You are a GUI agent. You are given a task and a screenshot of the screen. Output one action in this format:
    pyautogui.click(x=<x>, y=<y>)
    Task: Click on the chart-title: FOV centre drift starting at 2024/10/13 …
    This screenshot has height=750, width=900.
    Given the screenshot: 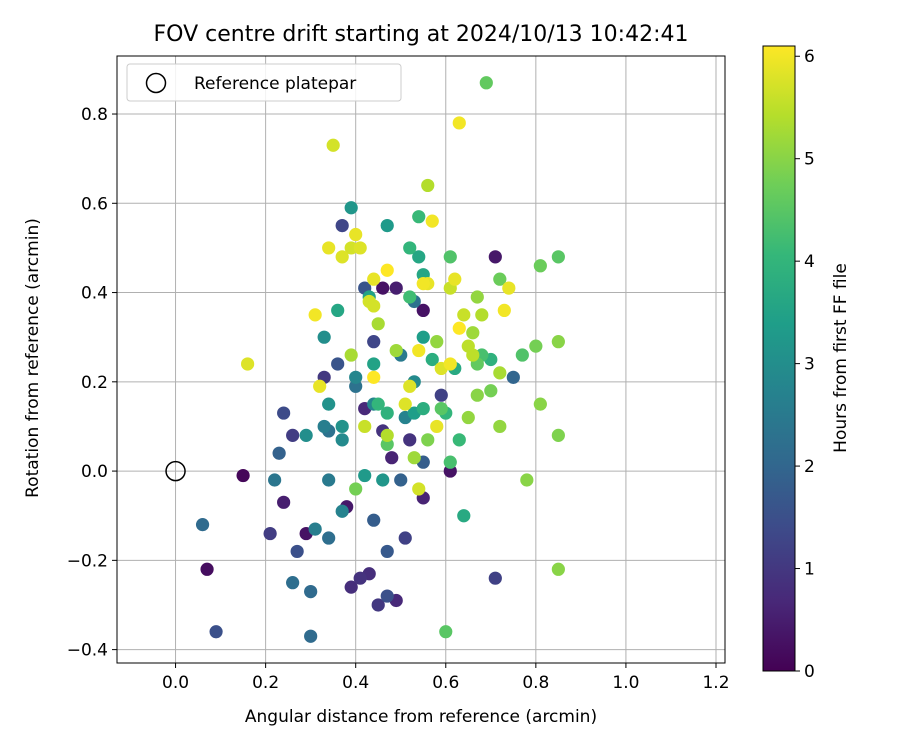 What is the action you would take?
    pyautogui.click(x=421, y=34)
    